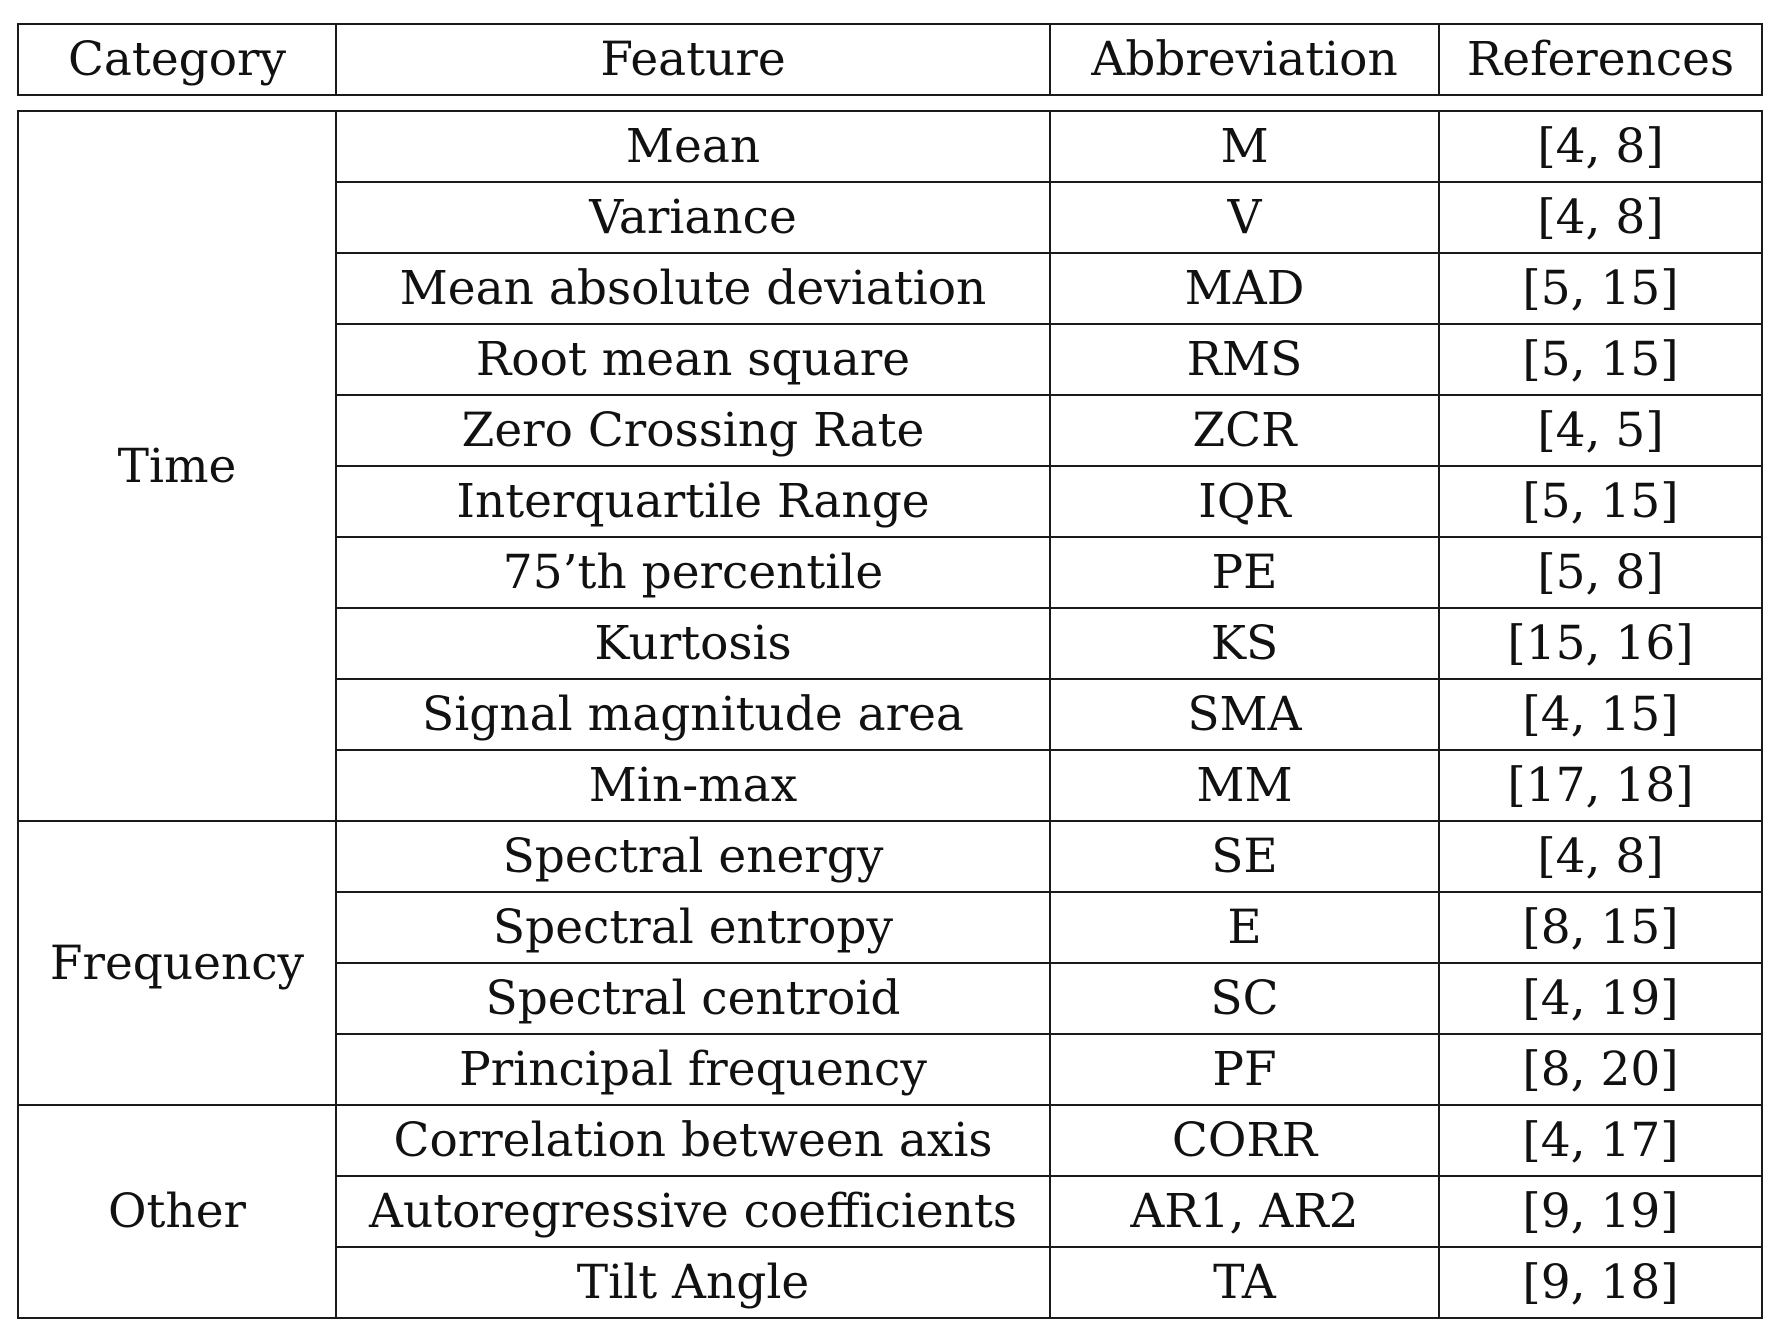  I want to click on table-row: Principal frequency PF [8, 20], so click(890, 1069).